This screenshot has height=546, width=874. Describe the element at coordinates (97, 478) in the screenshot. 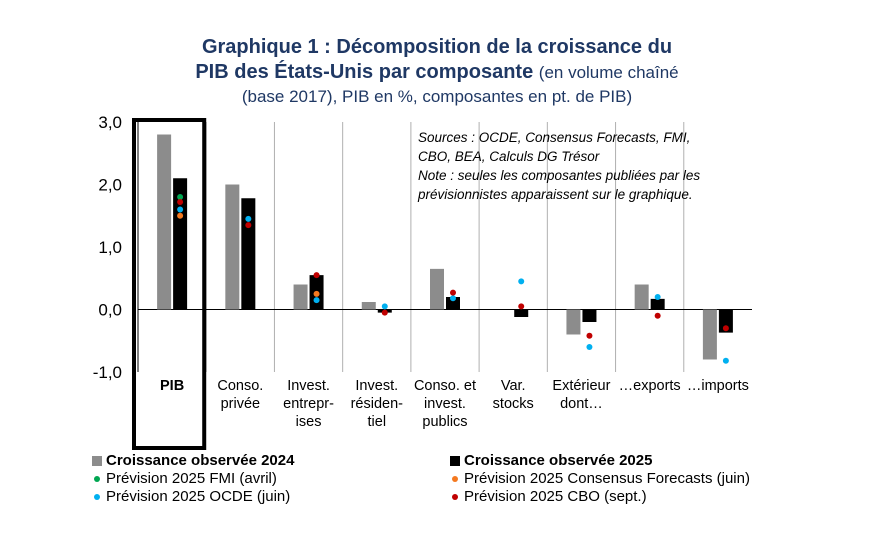

I see `legend-dot-green` at that location.